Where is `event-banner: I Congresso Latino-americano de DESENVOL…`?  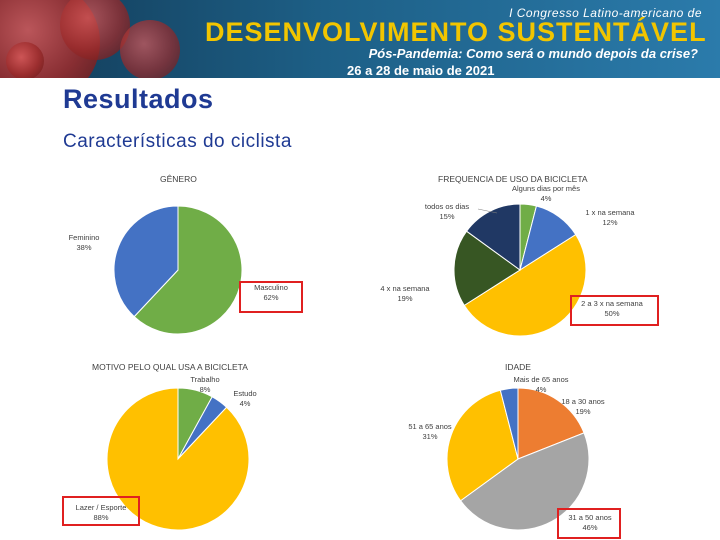
event-banner: I Congresso Latino-americano de DESENVOL… is located at coordinates (360, 39).